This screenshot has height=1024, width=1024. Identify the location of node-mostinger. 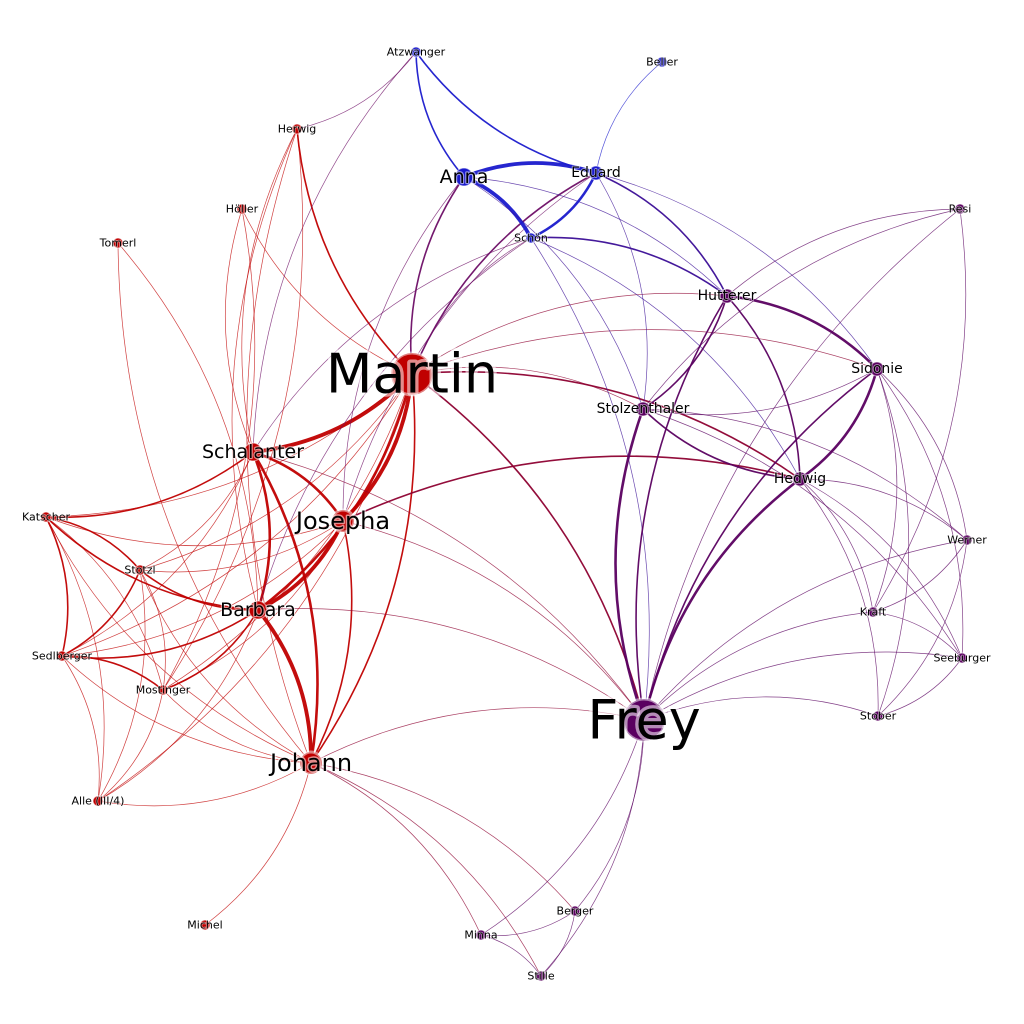
(163, 690).